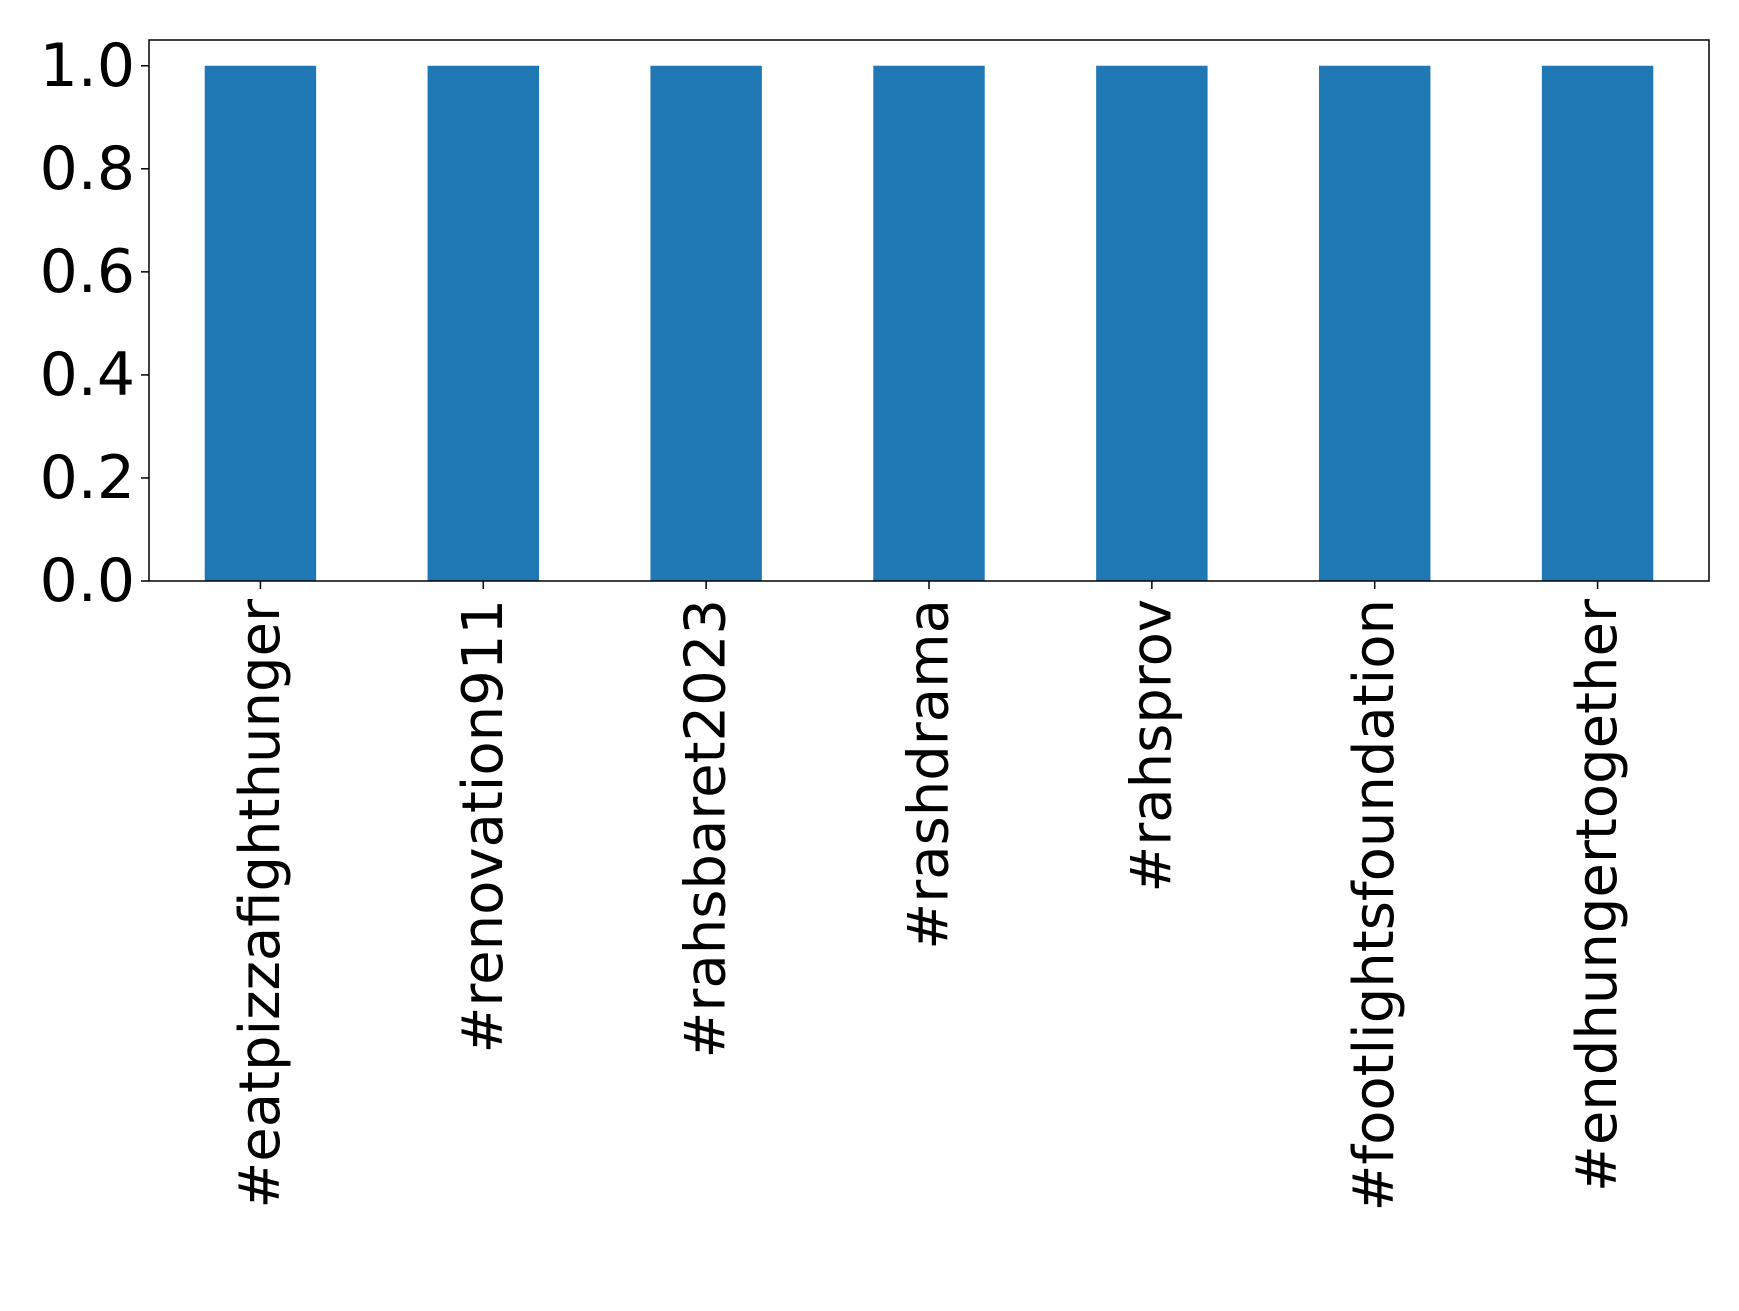  What do you see at coordinates (87, 272) in the screenshot?
I see `y-tick-label: 0.6` at bounding box center [87, 272].